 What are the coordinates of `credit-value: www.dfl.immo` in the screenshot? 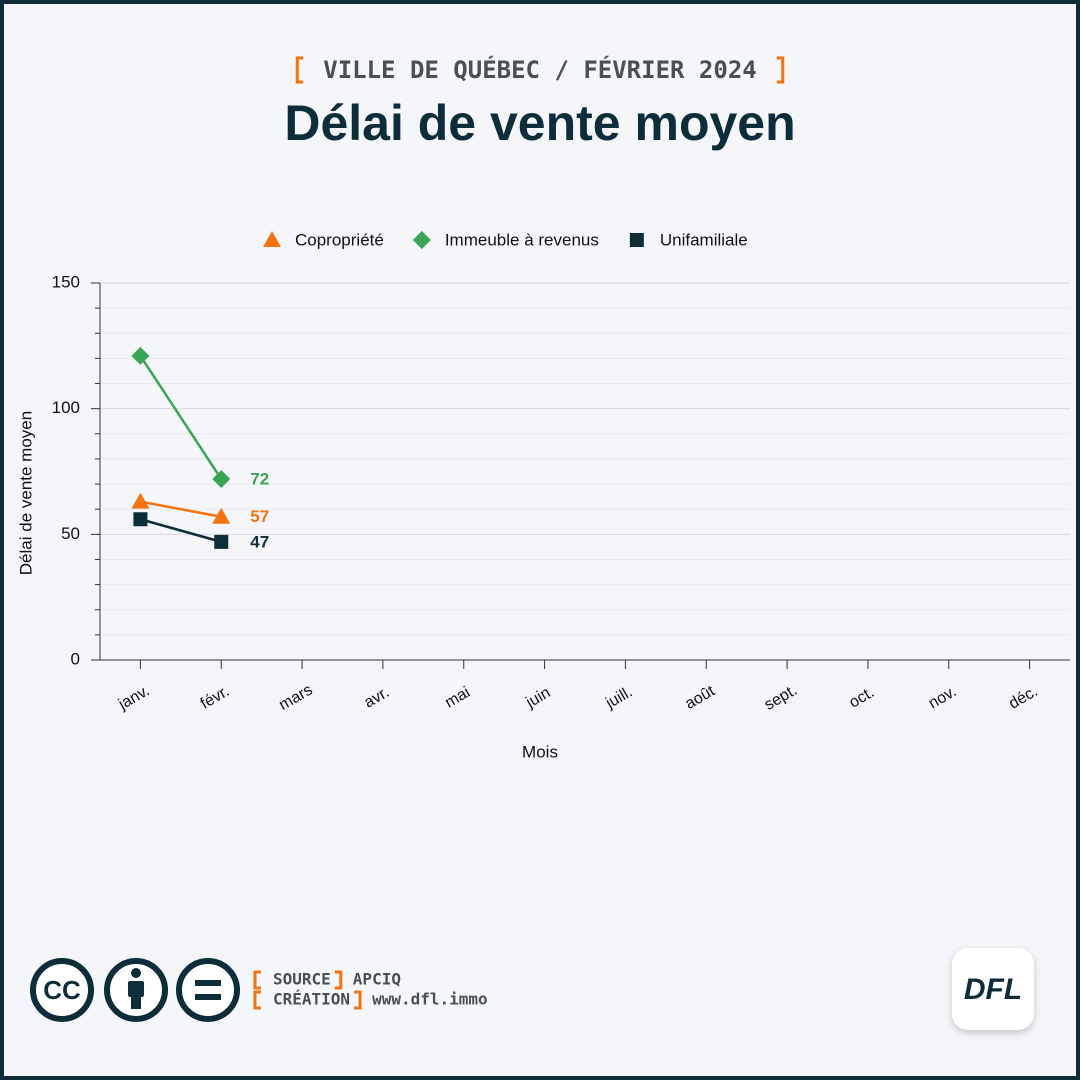 It's located at (430, 999).